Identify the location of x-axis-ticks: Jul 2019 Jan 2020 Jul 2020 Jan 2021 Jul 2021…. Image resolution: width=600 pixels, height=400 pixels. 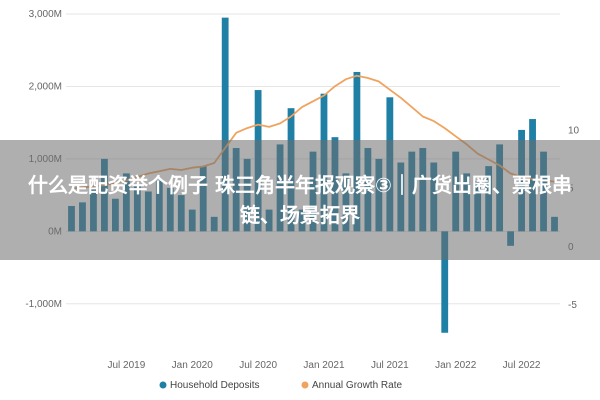
(323, 365).